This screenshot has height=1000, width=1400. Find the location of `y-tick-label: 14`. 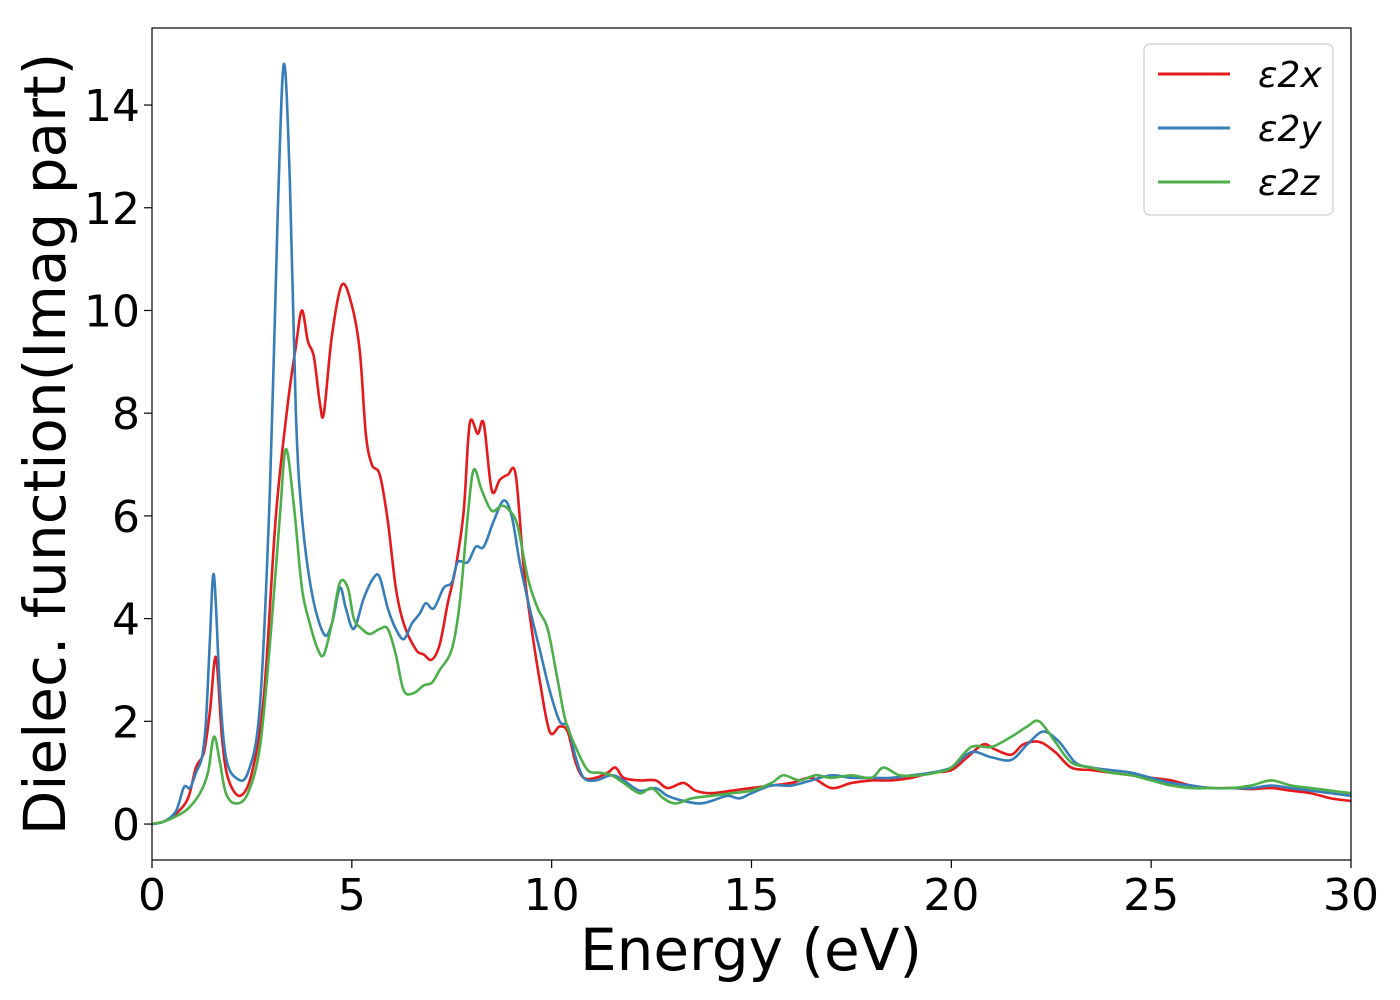

y-tick-label: 14 is located at coordinates (112, 106).